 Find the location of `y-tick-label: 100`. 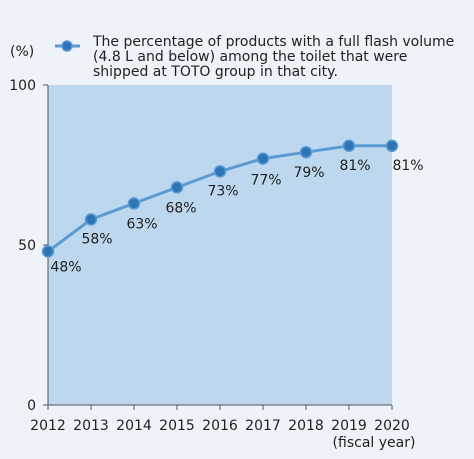

y-tick-label: 100 is located at coordinates (22, 86).